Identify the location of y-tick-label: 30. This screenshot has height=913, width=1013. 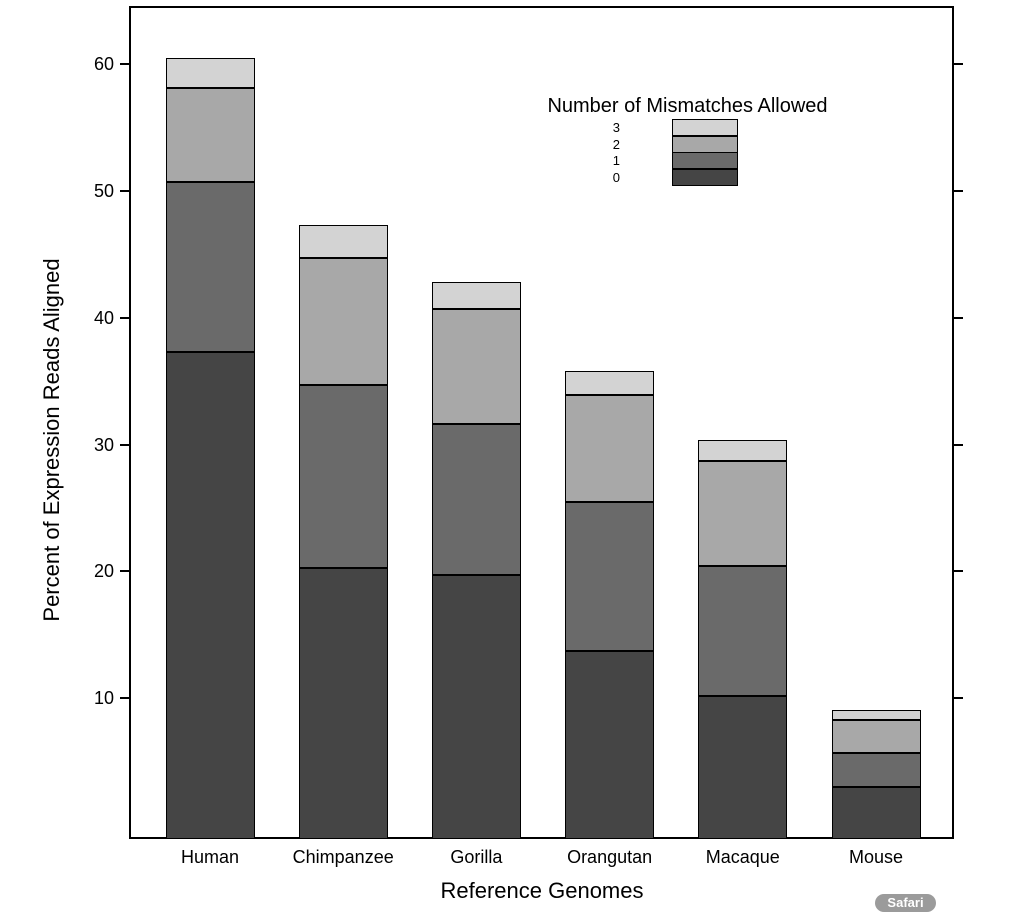
(103, 444).